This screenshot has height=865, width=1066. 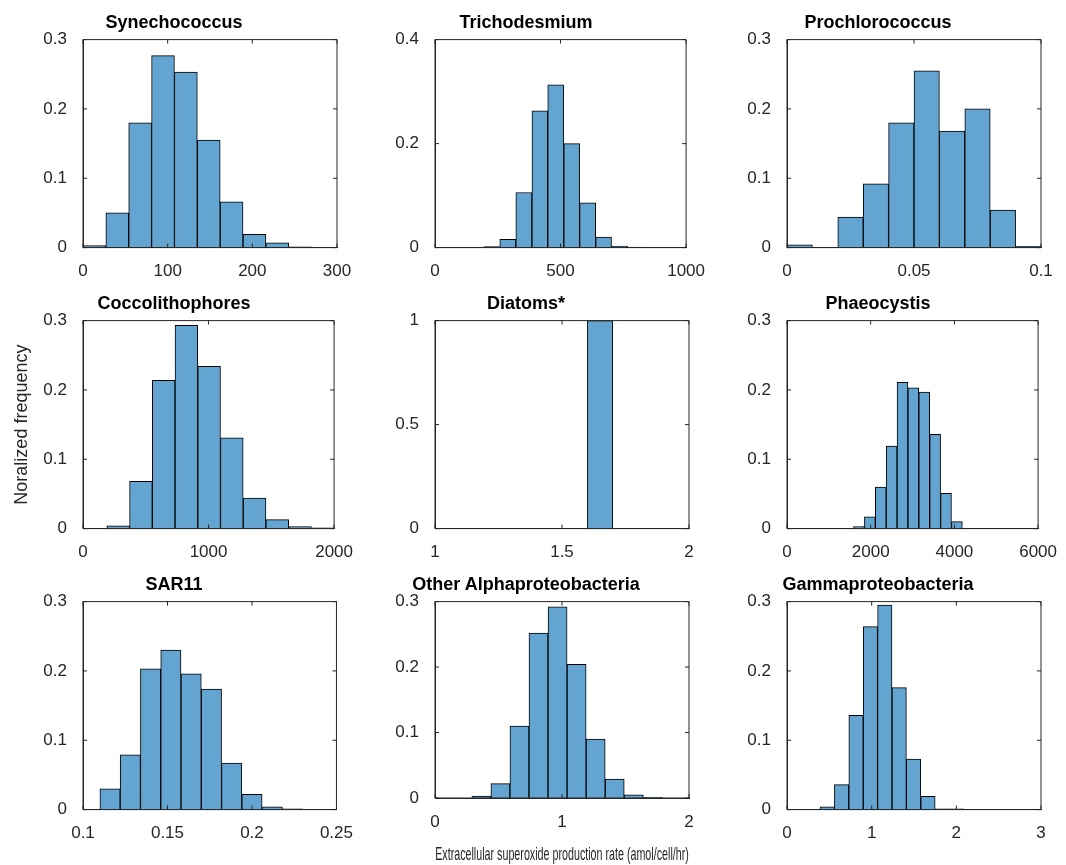 I want to click on x-tick-label: 0.25, so click(x=336, y=833).